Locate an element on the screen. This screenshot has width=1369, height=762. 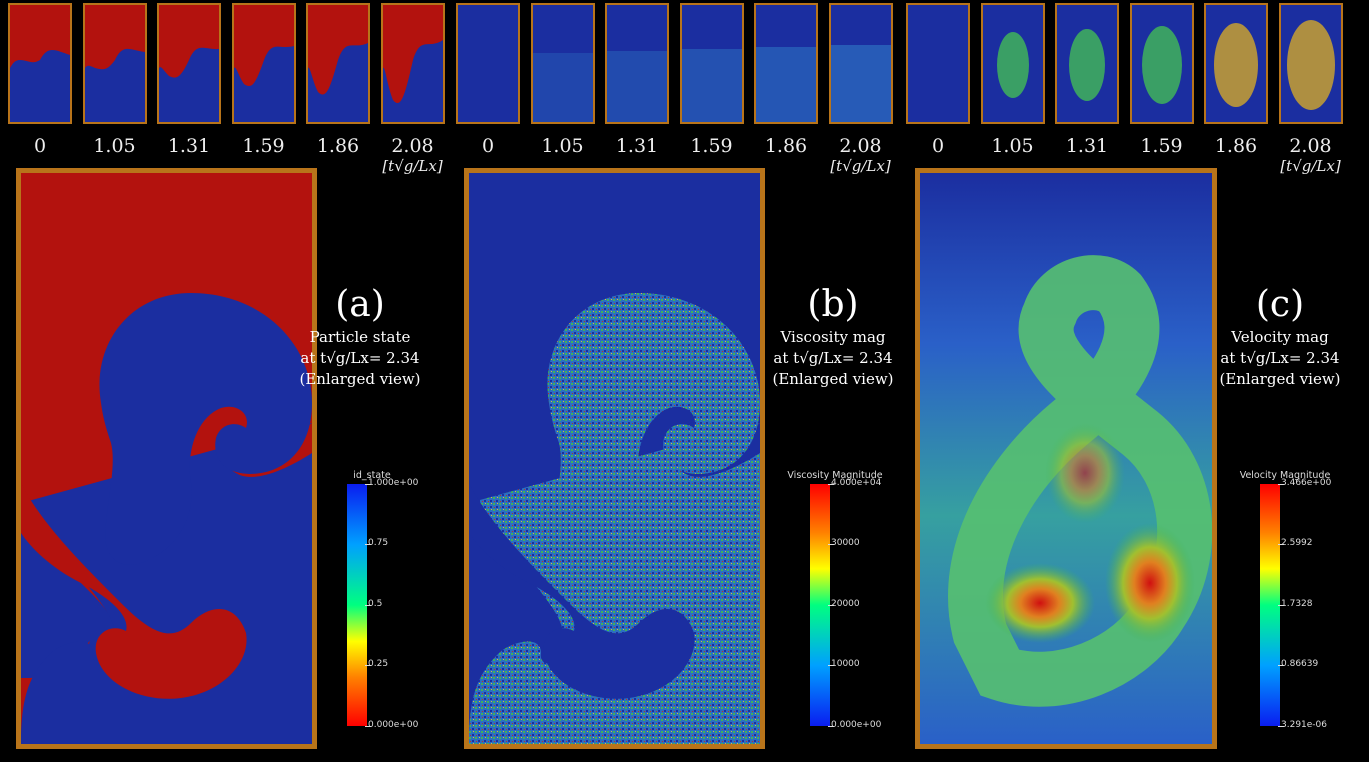
colorbar-tick: 1.000e+00 is located at coordinates (391, 483).